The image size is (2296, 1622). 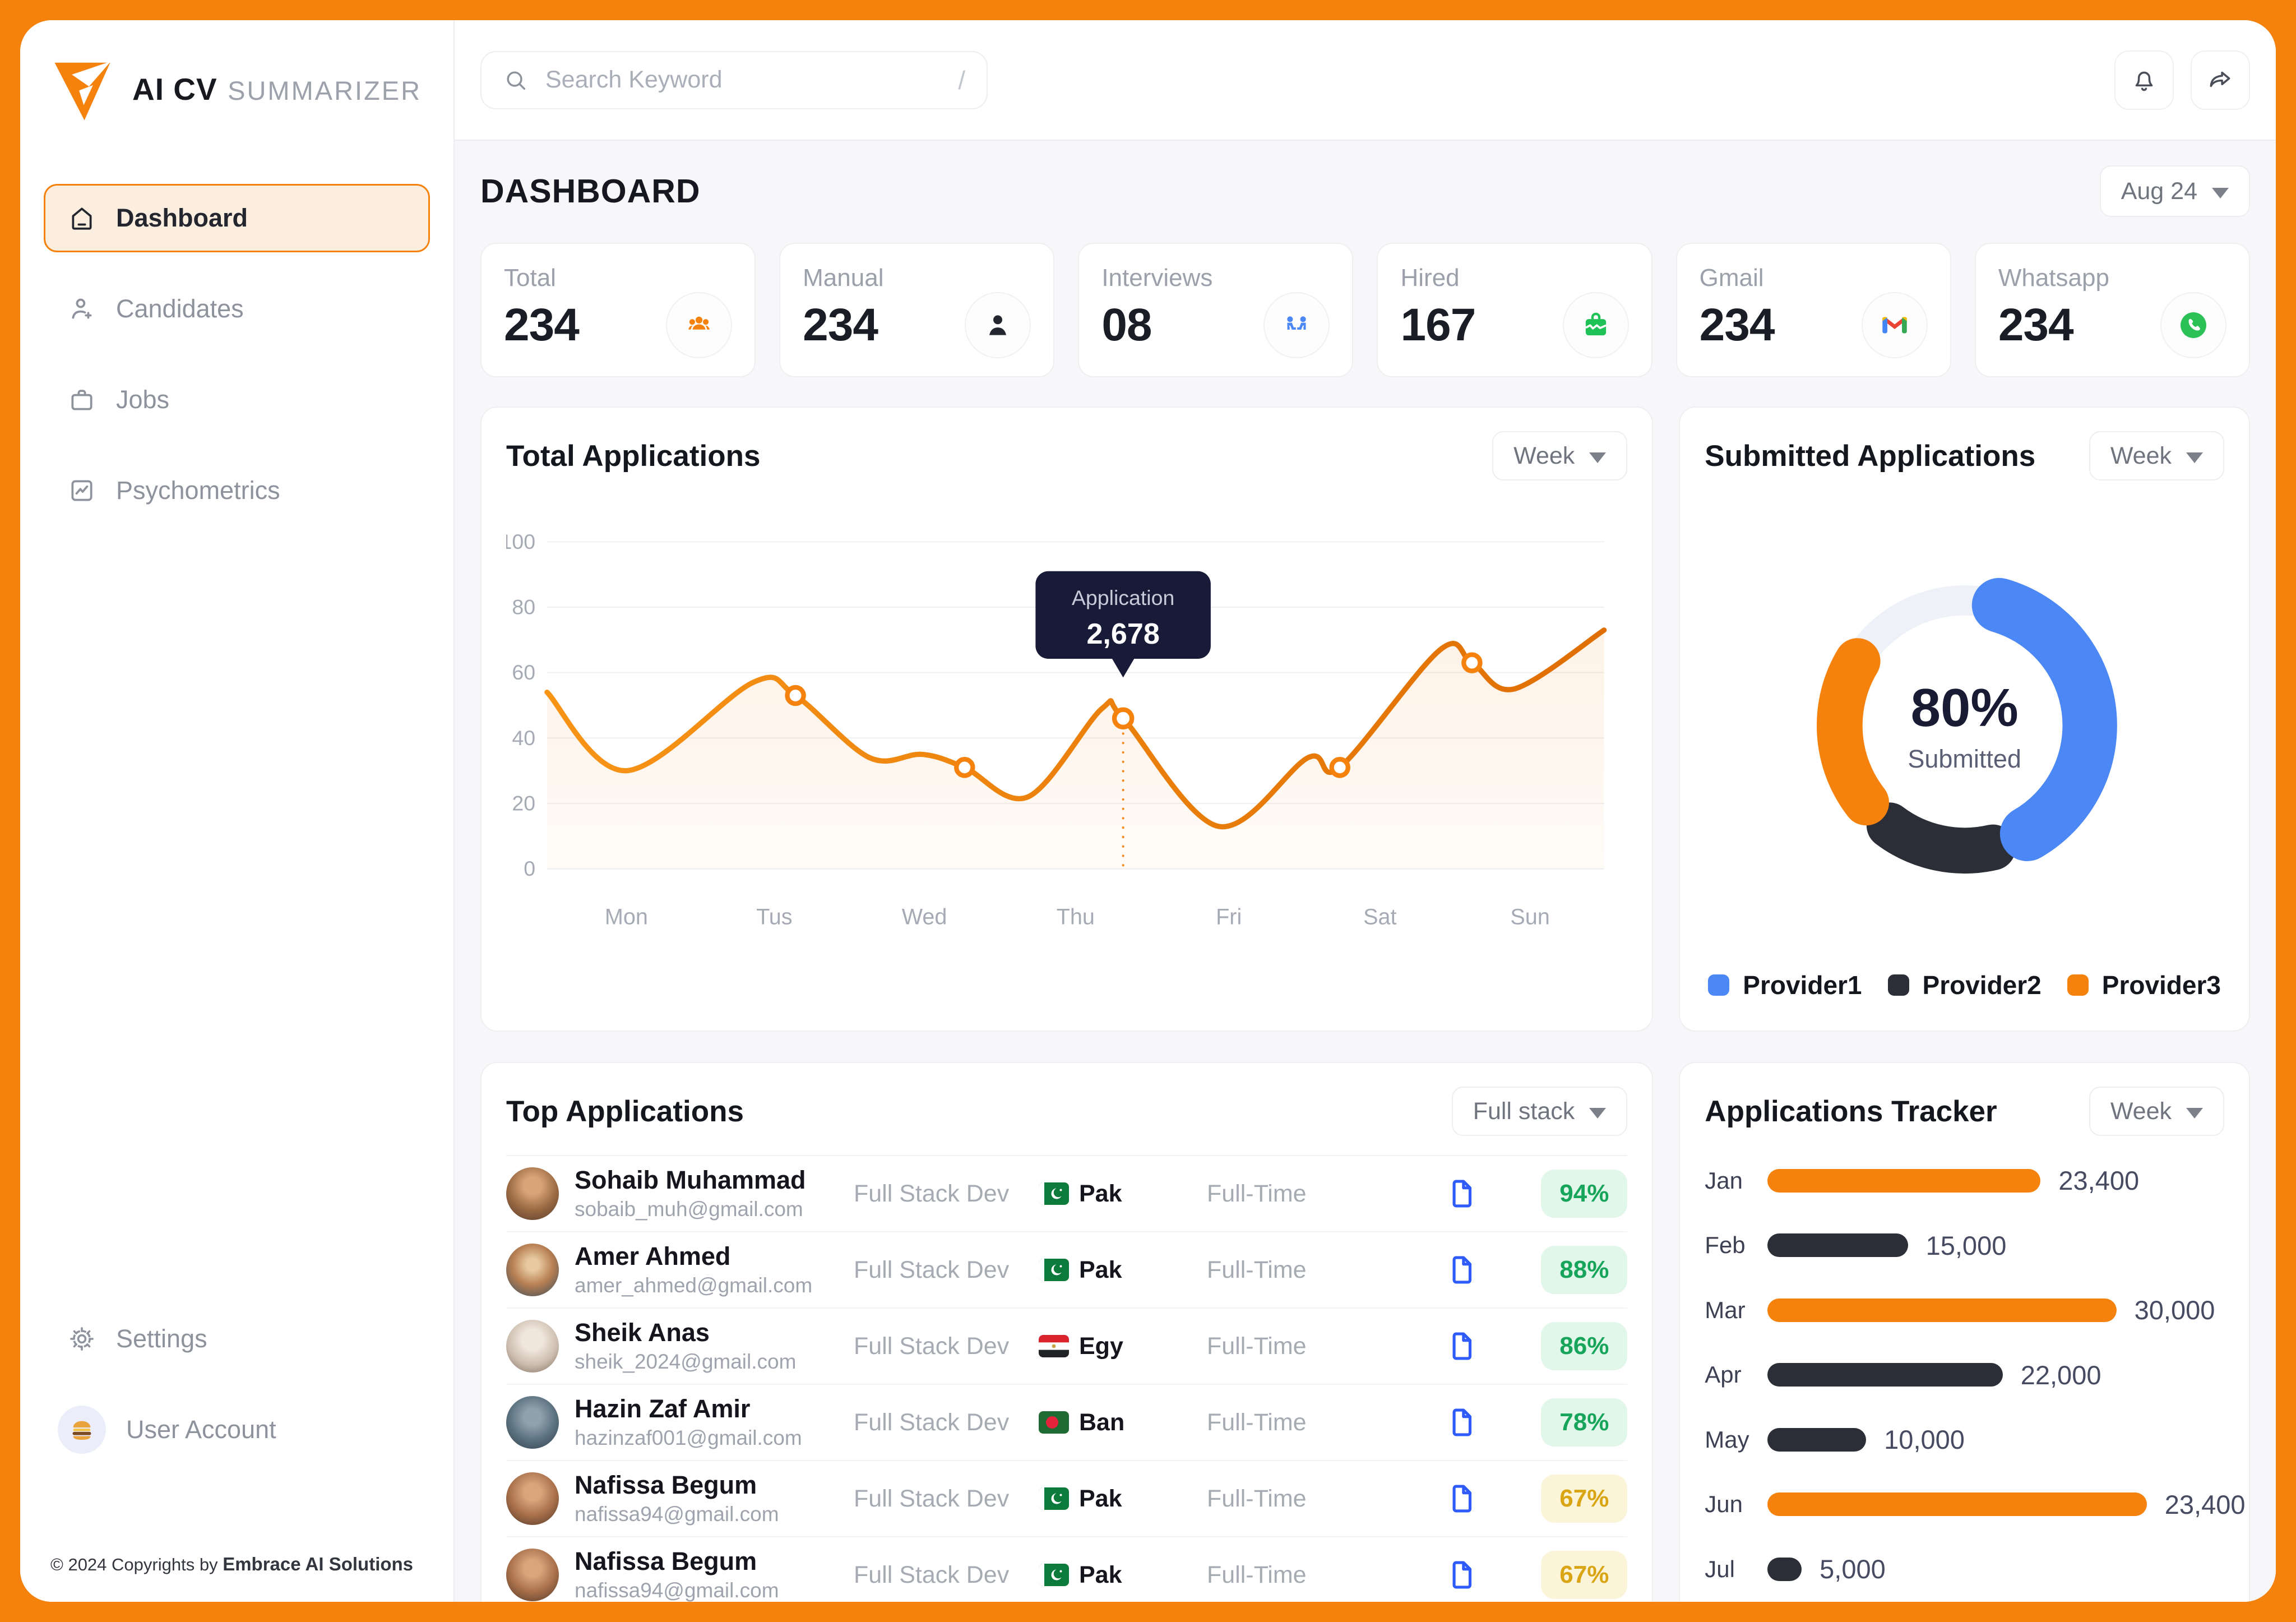 I want to click on candidate-role: Full Stack Dev, so click(x=932, y=1498).